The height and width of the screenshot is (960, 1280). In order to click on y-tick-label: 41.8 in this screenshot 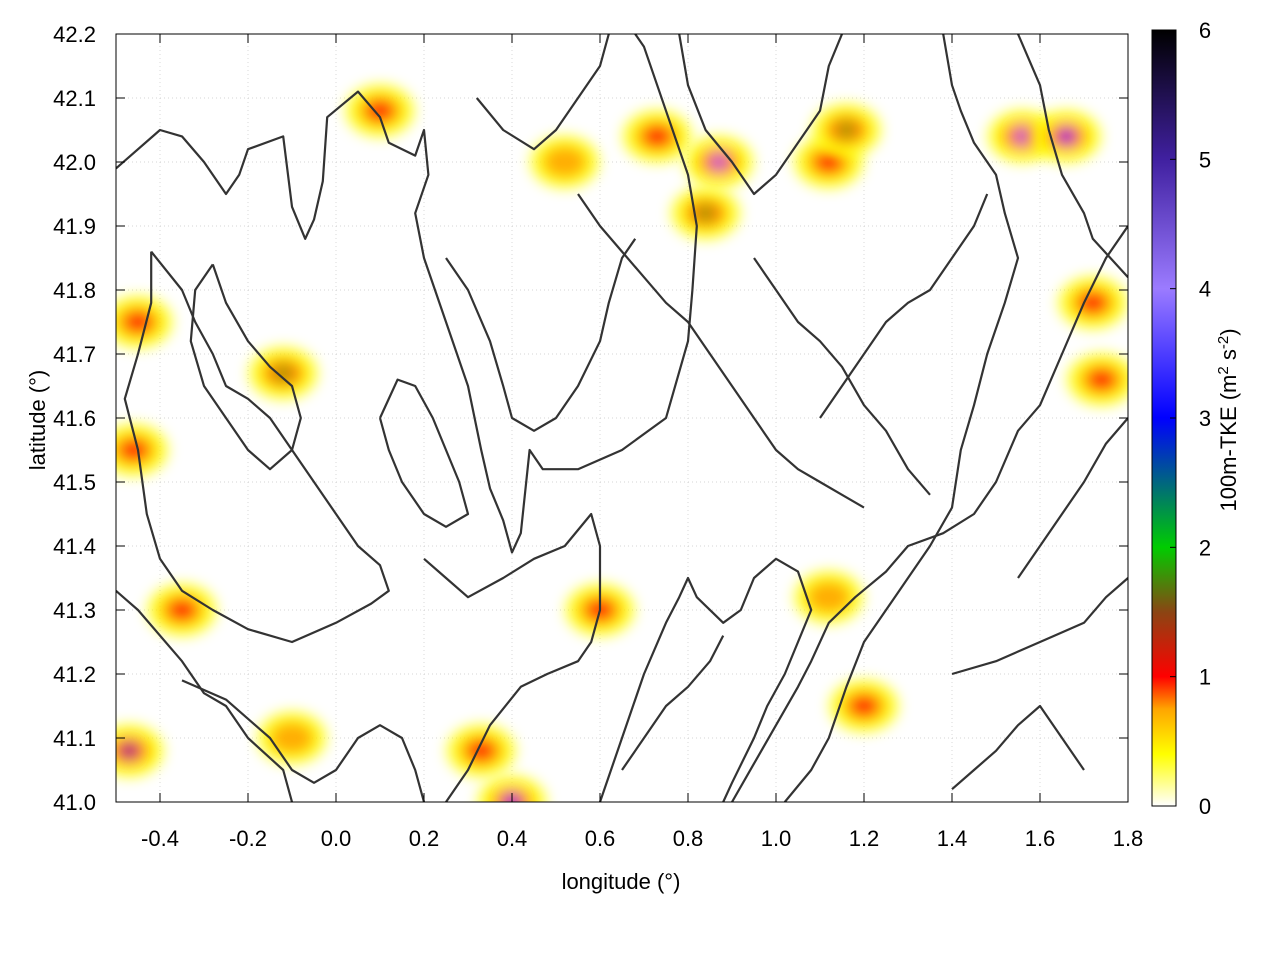, I will do `click(74, 290)`.